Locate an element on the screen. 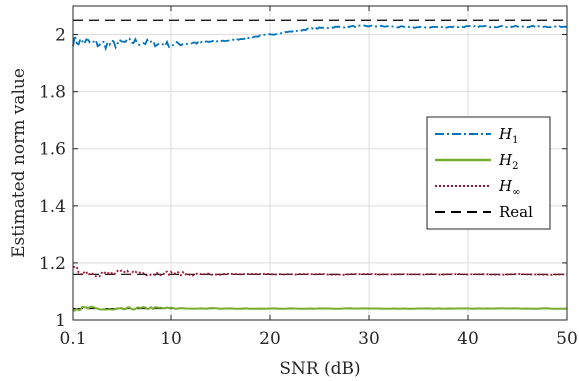 This screenshot has height=381, width=579. legend: H1 H2 H∞ Real is located at coordinates (488, 173).